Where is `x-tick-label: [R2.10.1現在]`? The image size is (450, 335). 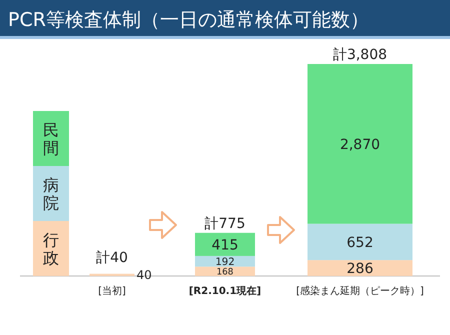 x-tick-label: [R2.10.1現在] is located at coordinates (225, 291).